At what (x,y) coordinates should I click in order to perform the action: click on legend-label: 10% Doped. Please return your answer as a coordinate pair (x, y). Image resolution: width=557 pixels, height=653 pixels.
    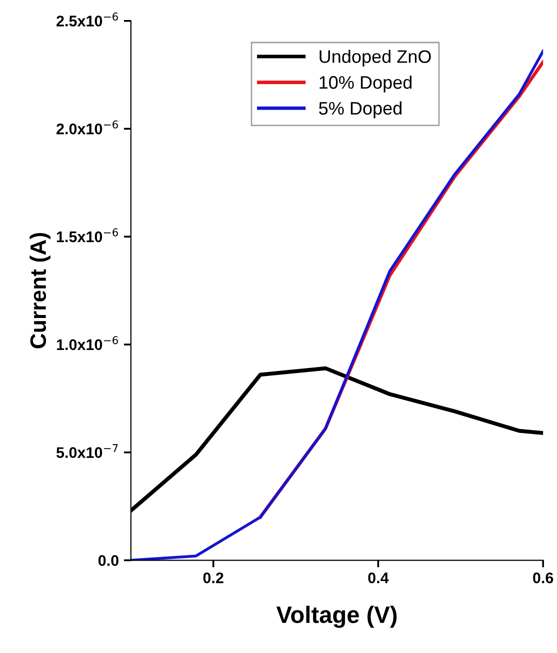
    Looking at the image, I should click on (366, 84).